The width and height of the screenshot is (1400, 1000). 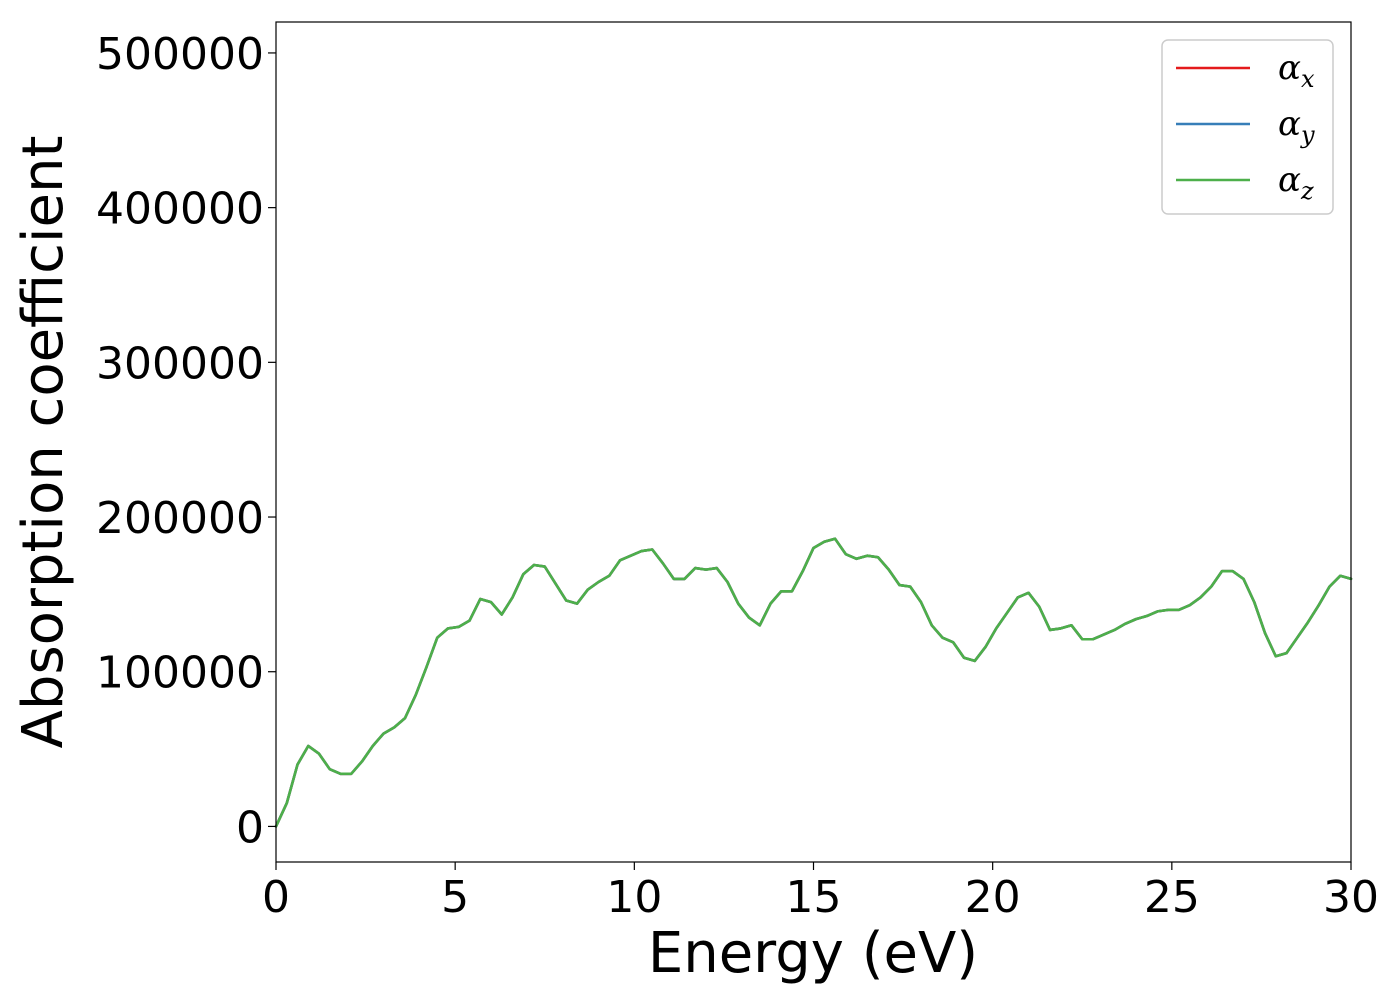 I want to click on legend-frame, so click(x=1247, y=127).